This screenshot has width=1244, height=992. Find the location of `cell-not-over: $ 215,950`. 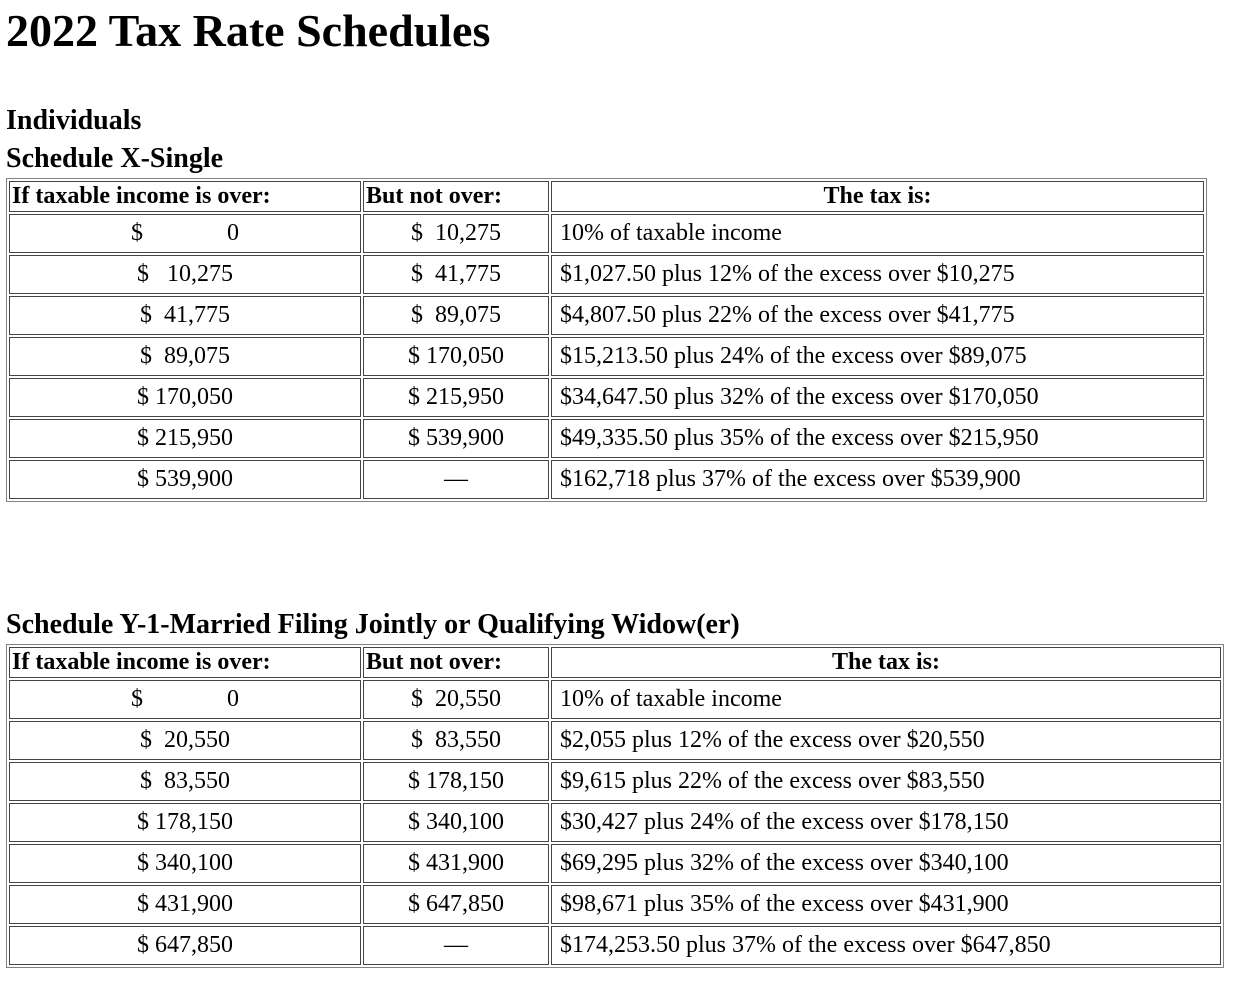

cell-not-over: $ 215,950 is located at coordinates (456, 397).